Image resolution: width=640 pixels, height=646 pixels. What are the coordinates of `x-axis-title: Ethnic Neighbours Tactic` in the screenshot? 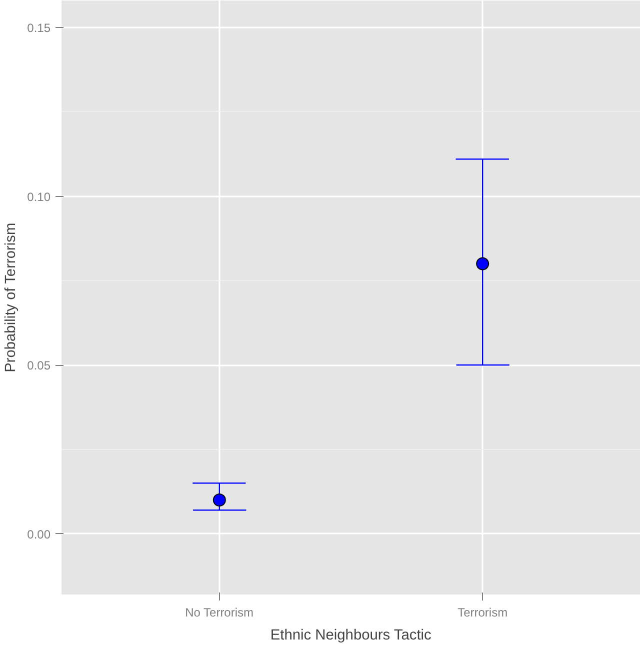 It's located at (351, 636).